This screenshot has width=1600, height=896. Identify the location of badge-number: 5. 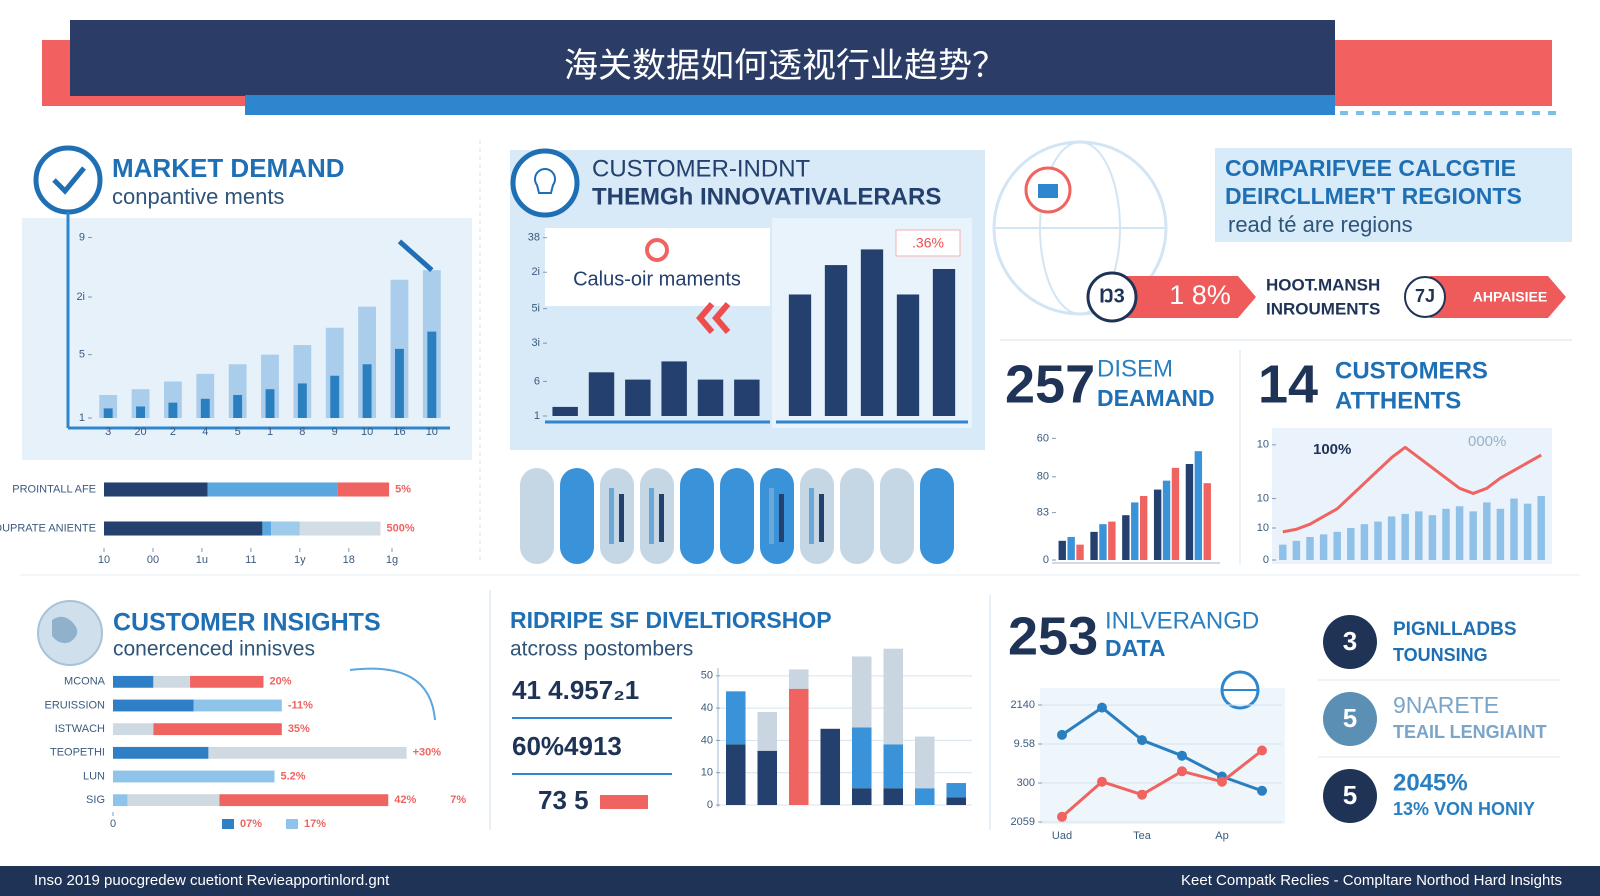
(1350, 795).